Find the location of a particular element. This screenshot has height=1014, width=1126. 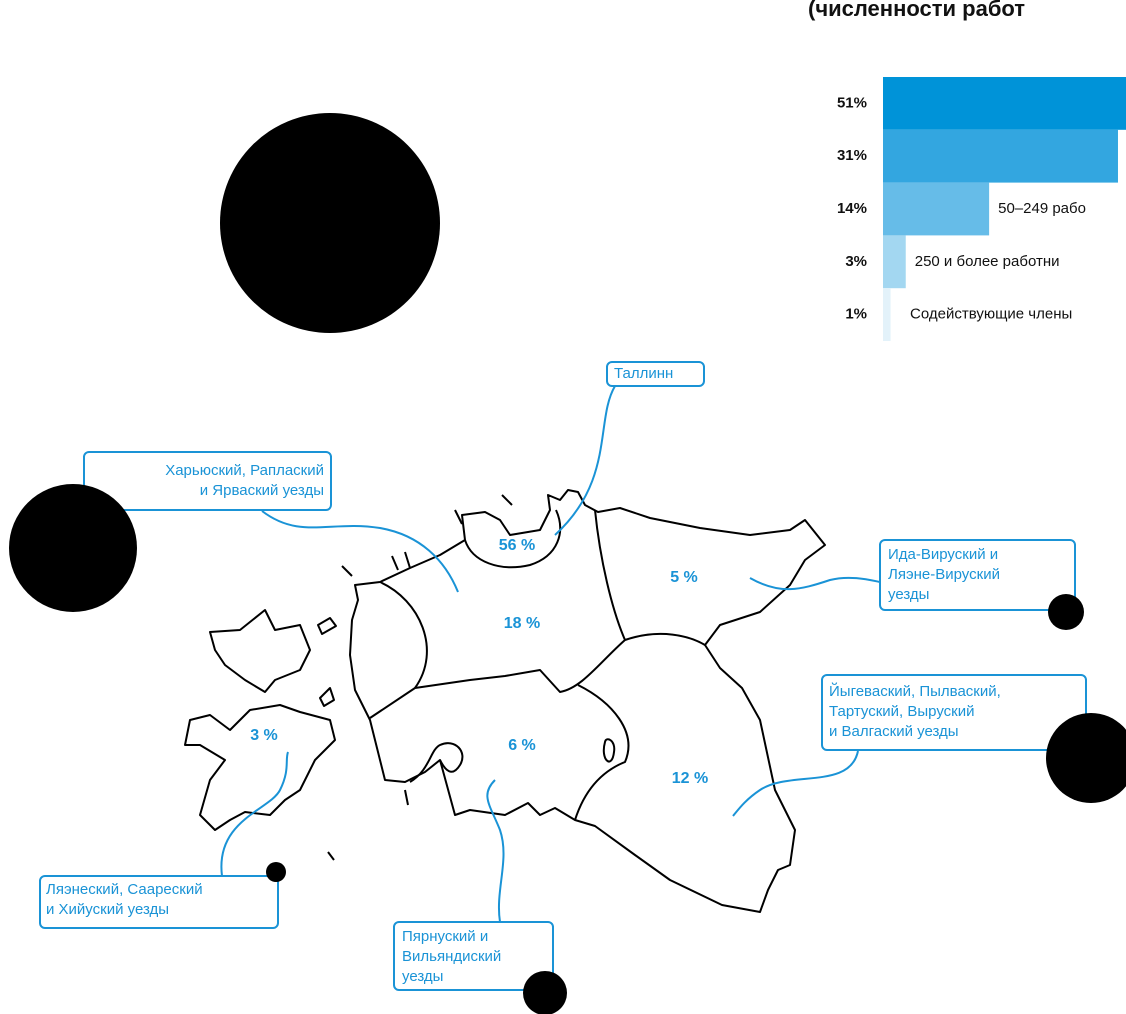

region-name: и Валгаский уезды is located at coordinates (894, 731).